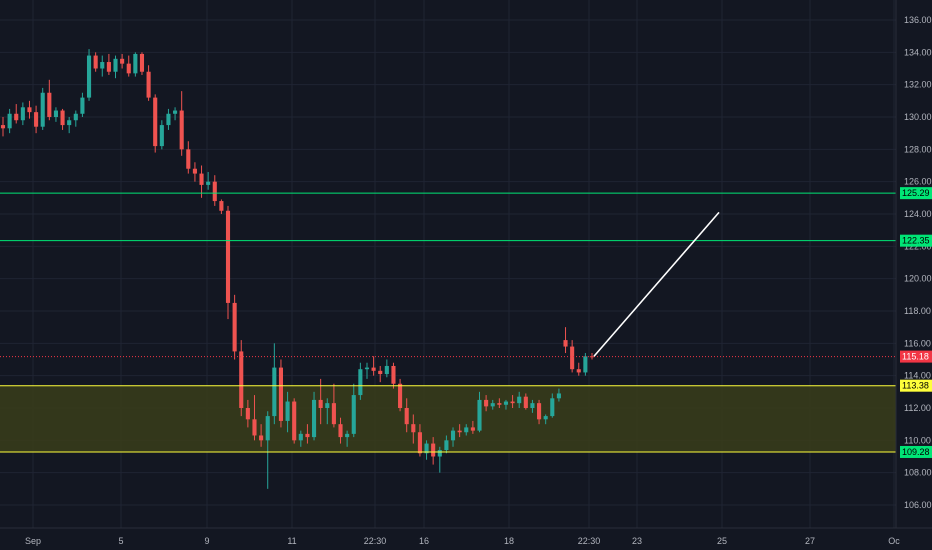 The width and height of the screenshot is (932, 550). Describe the element at coordinates (424, 541) in the screenshot. I see `time-tick-label: 16` at that location.